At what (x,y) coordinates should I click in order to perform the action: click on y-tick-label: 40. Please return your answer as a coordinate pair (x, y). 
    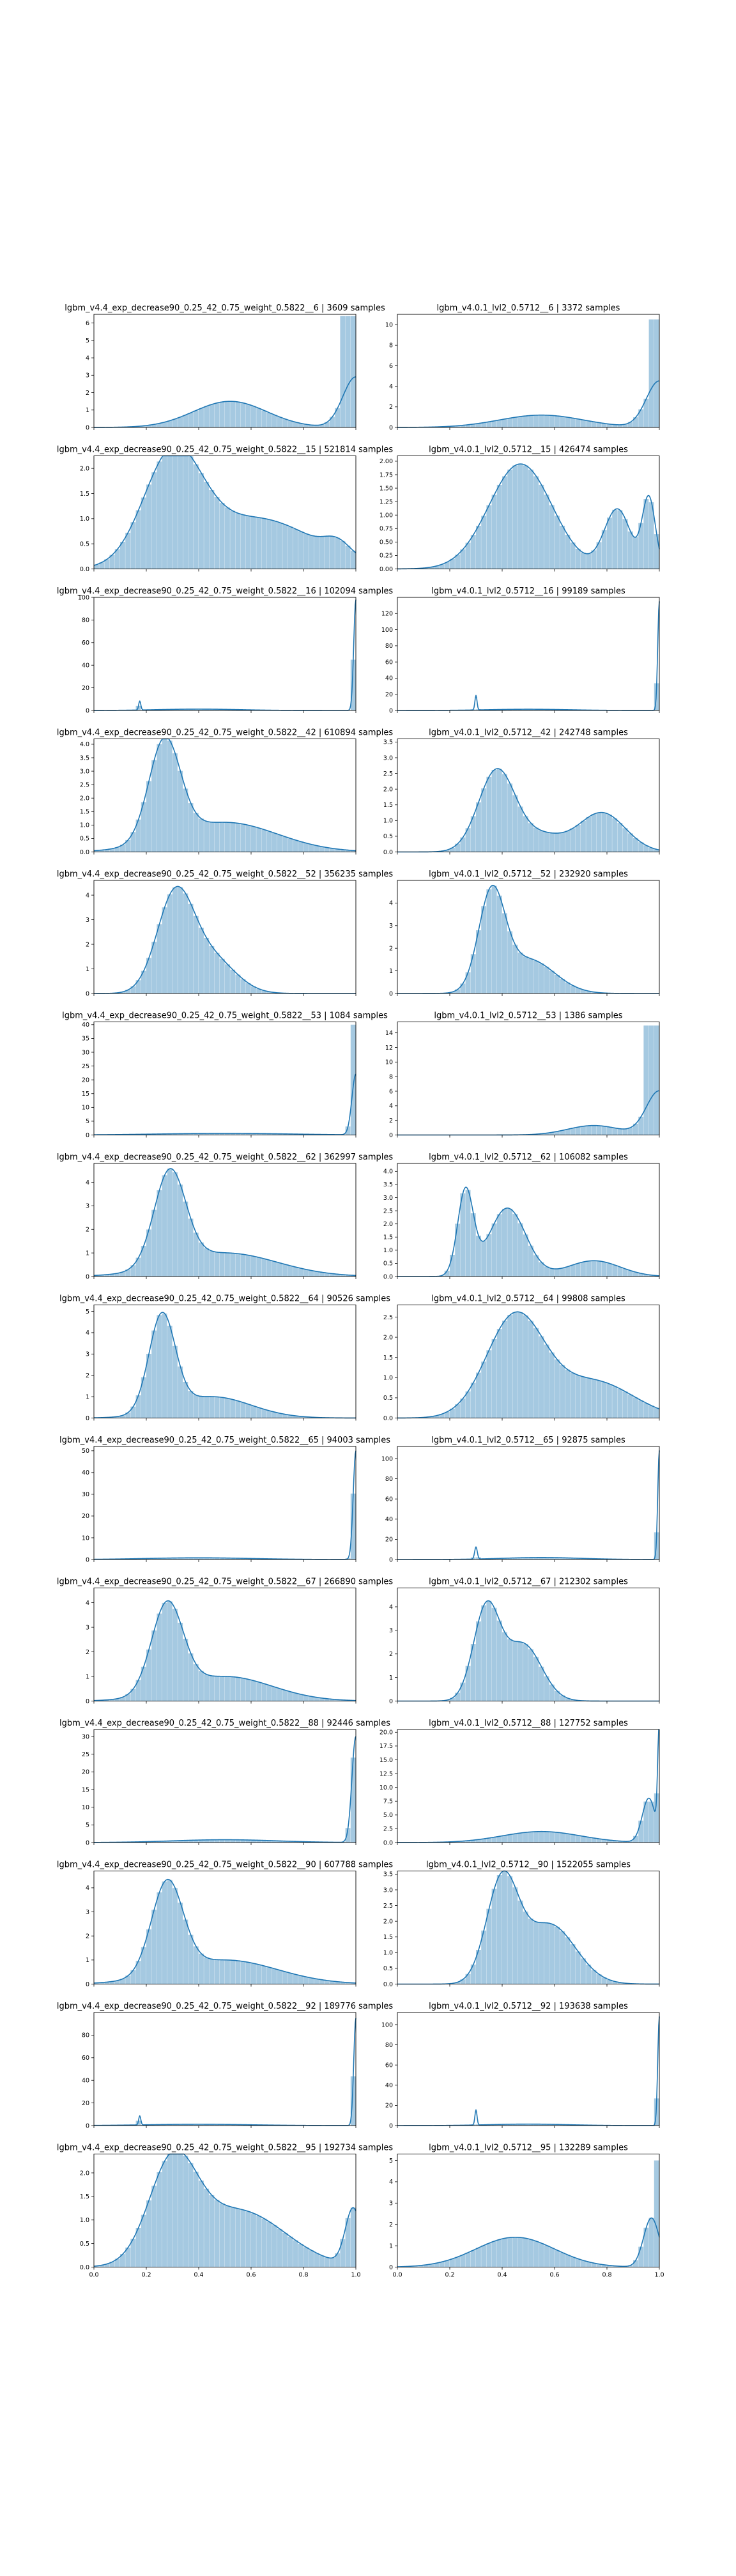
    Looking at the image, I should click on (85, 1025).